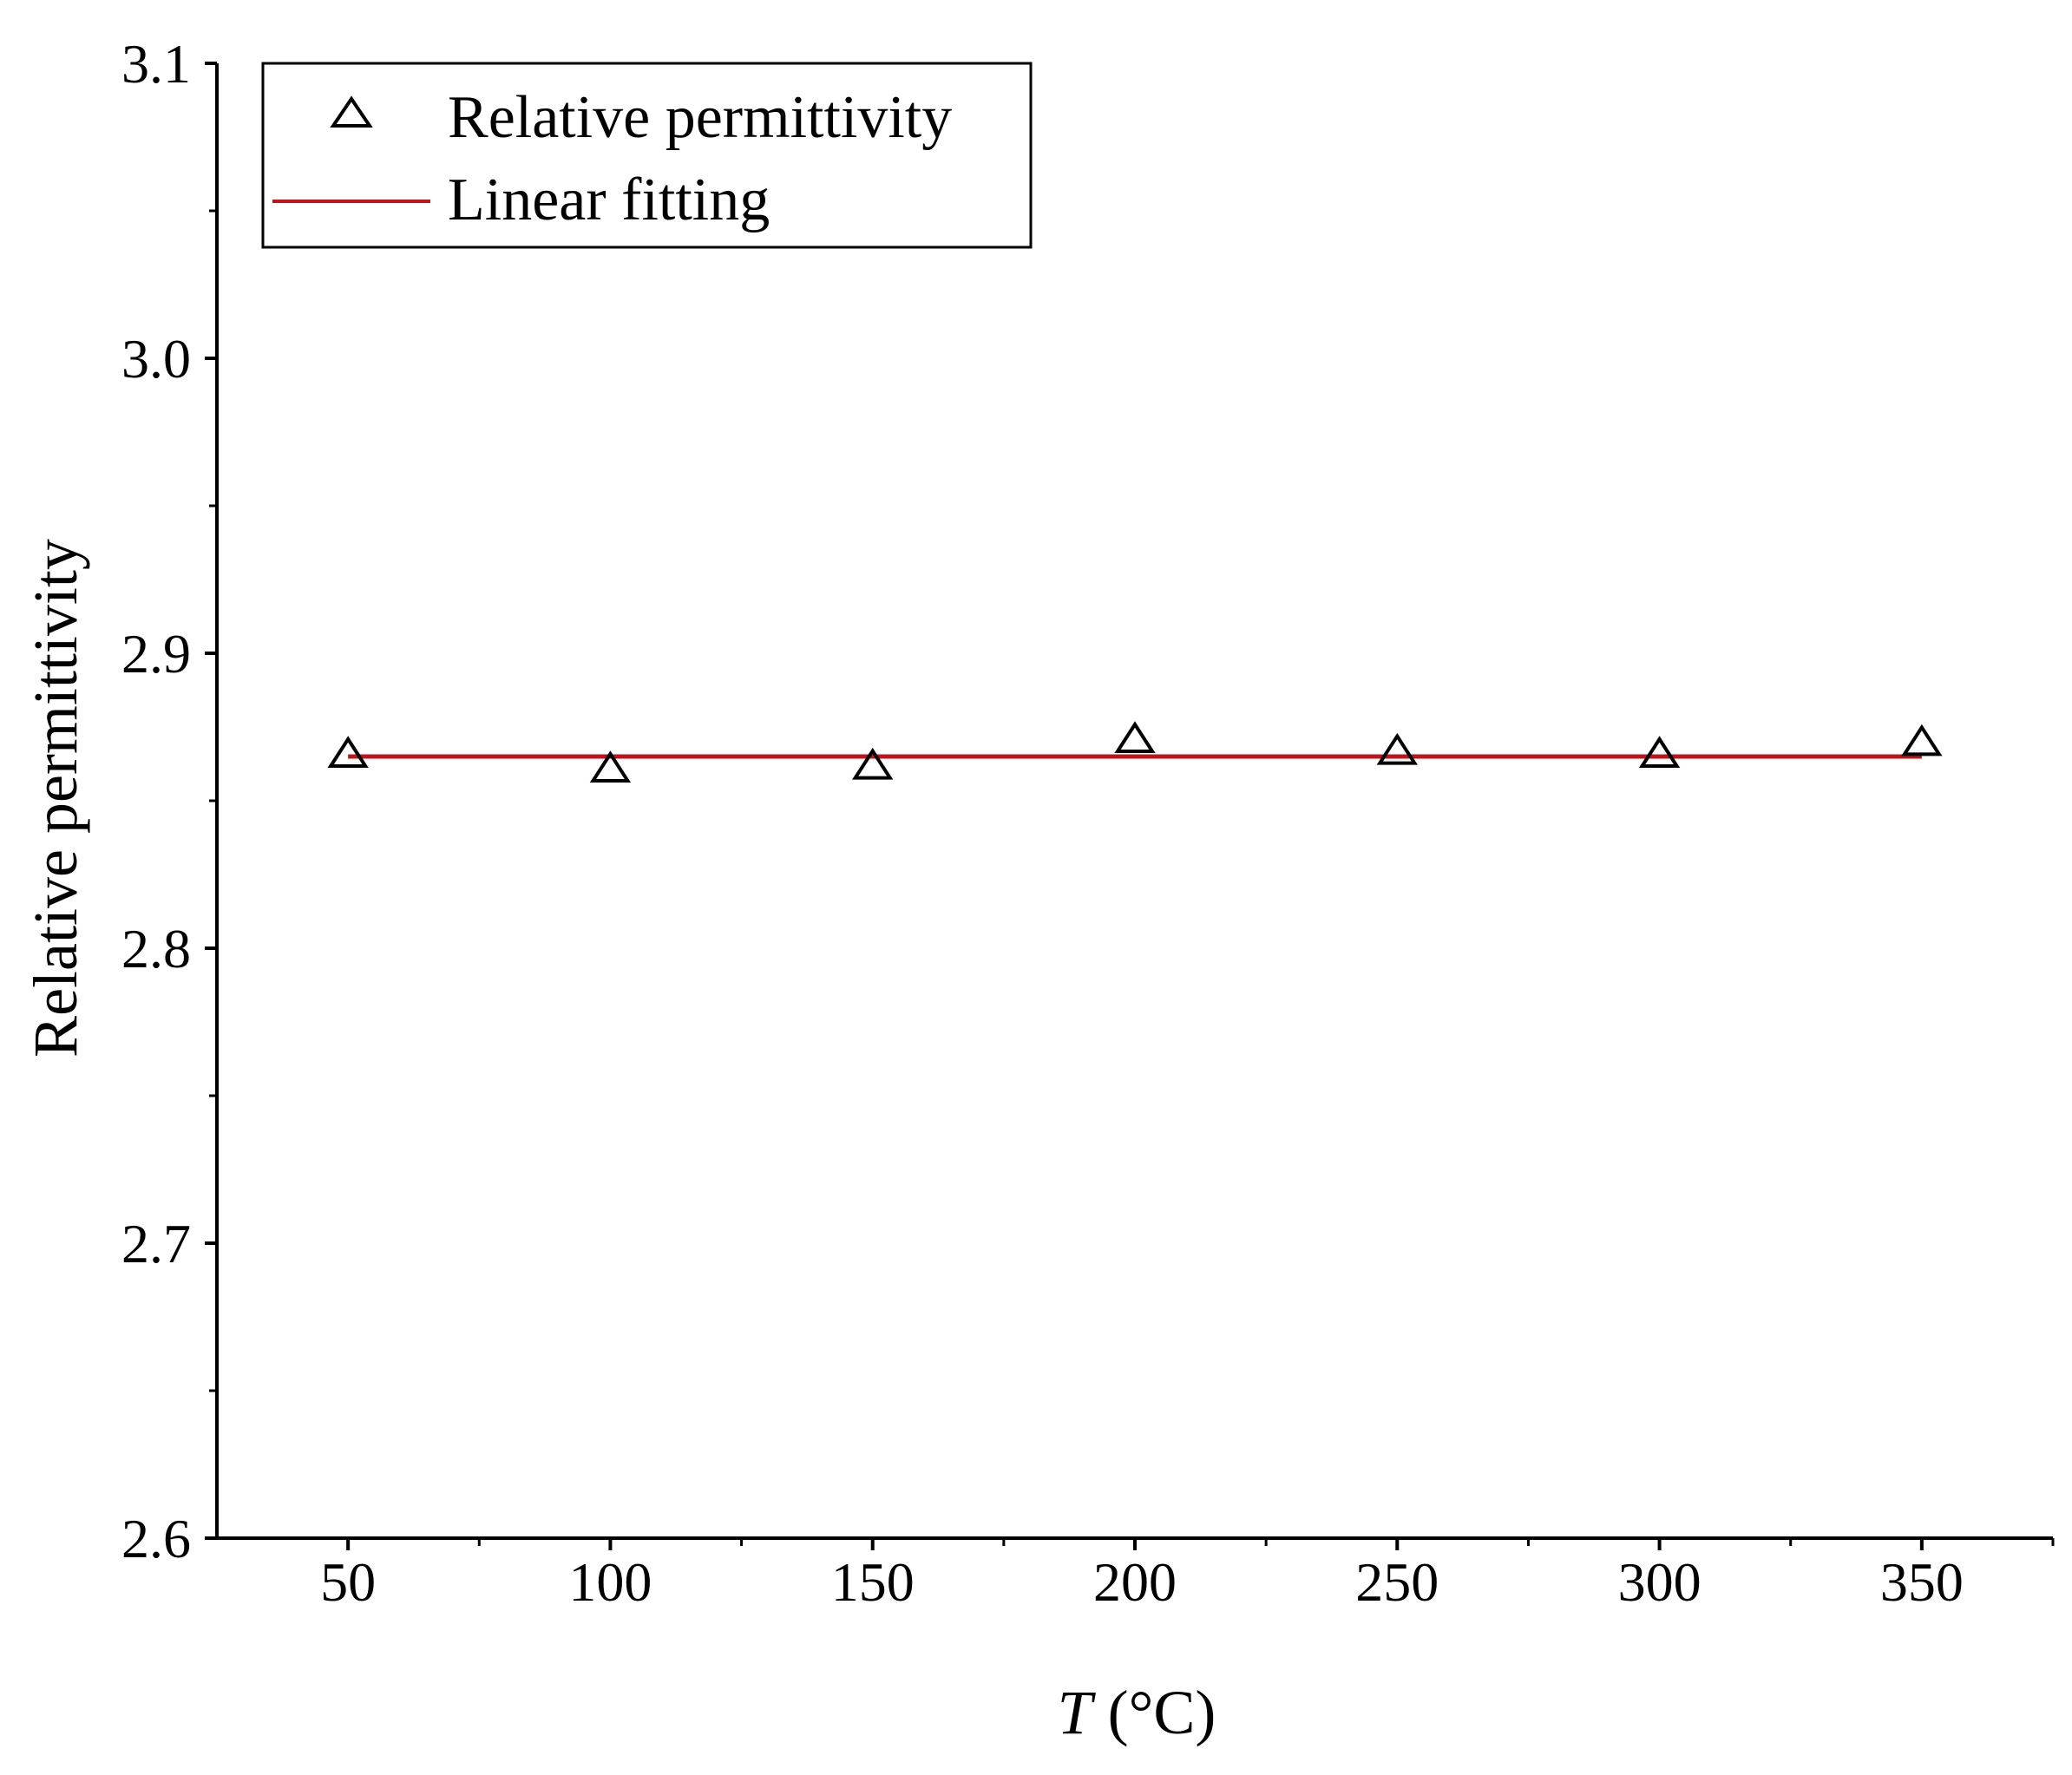 This screenshot has width=2072, height=1775. I want to click on x-tick-label-350: 350, so click(1922, 1582).